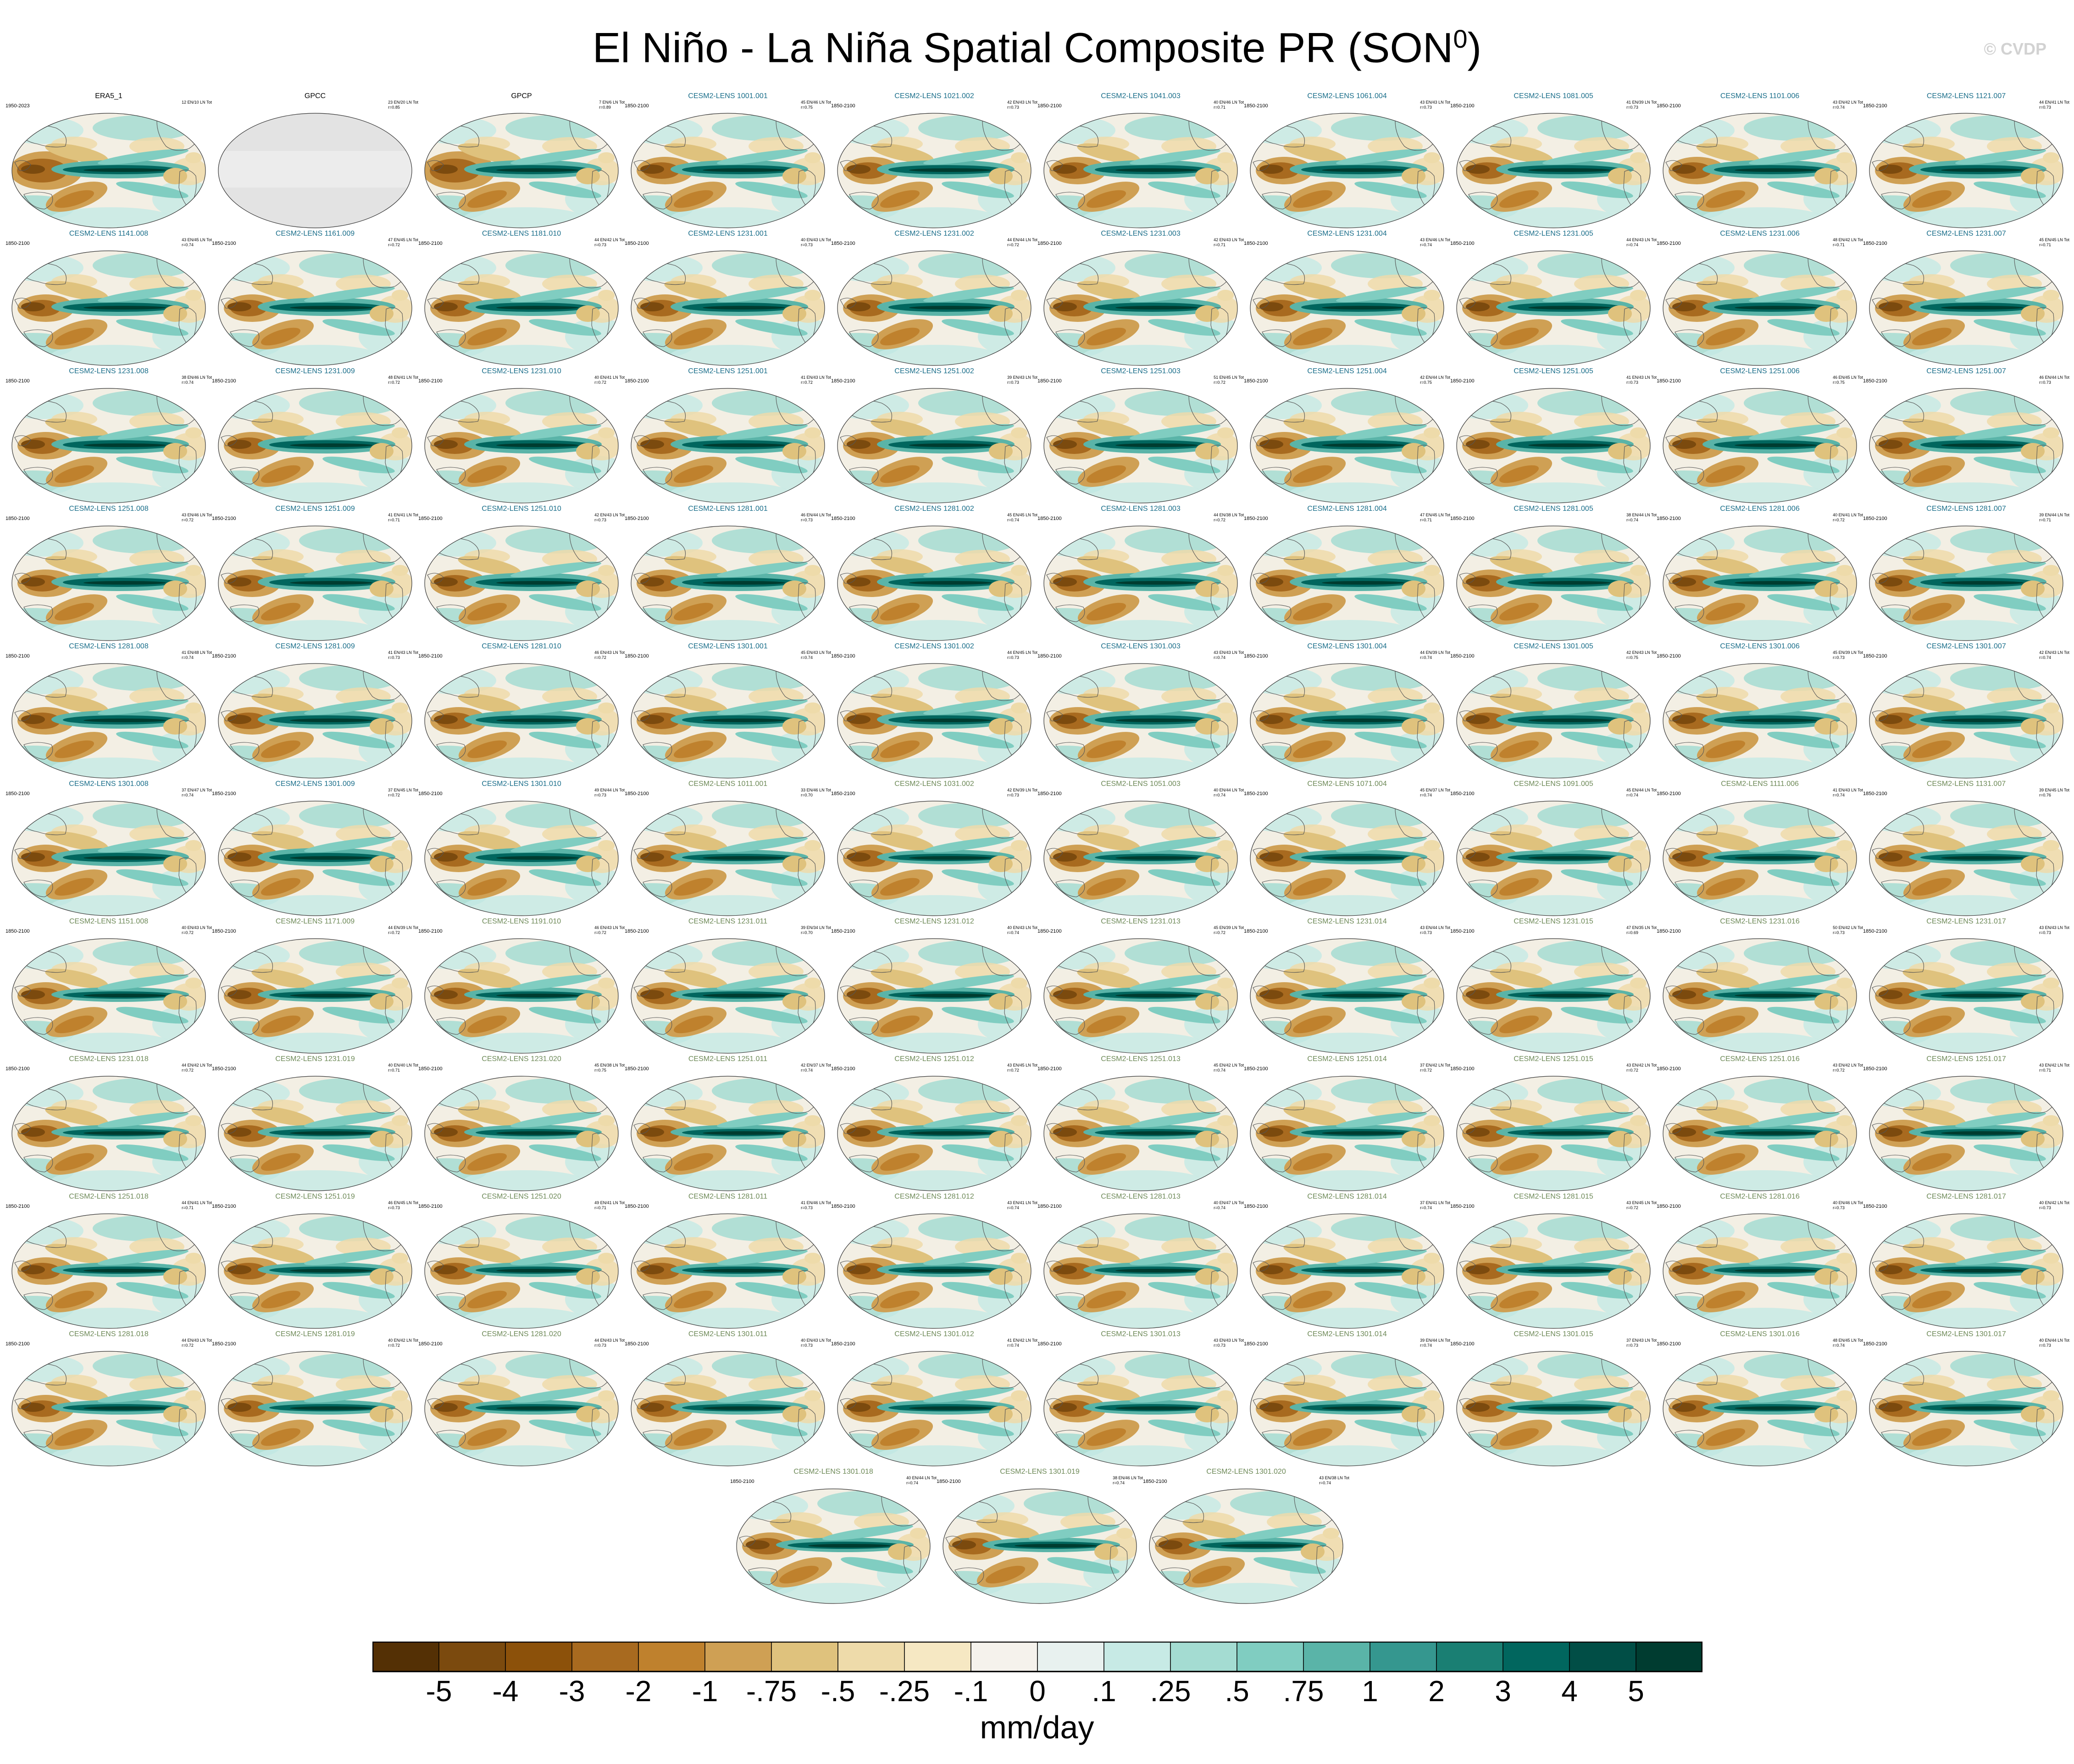  What do you see at coordinates (188, 1071) in the screenshot?
I see `panel-stat-line: r=0.72` at bounding box center [188, 1071].